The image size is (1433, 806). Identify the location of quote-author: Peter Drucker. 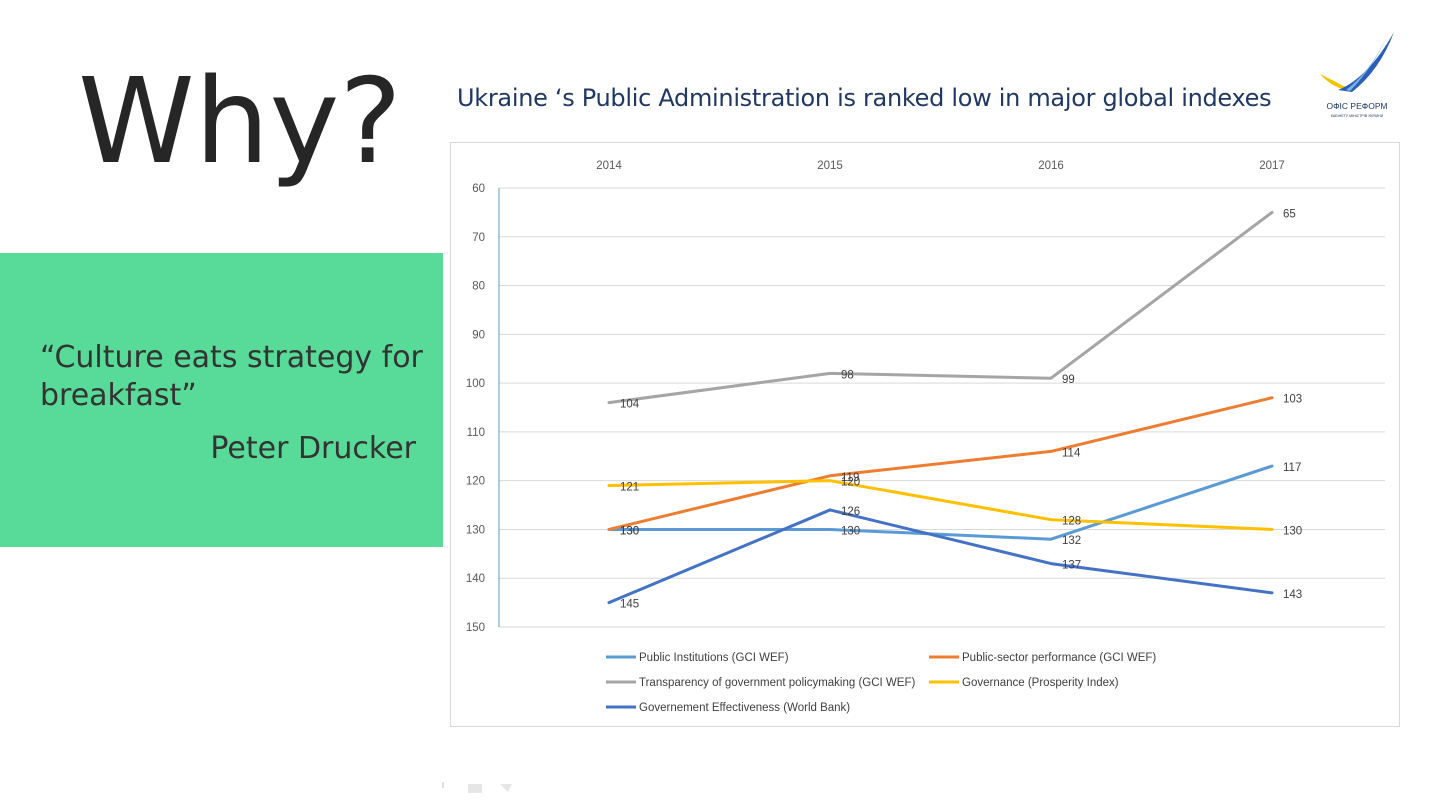
(313, 448).